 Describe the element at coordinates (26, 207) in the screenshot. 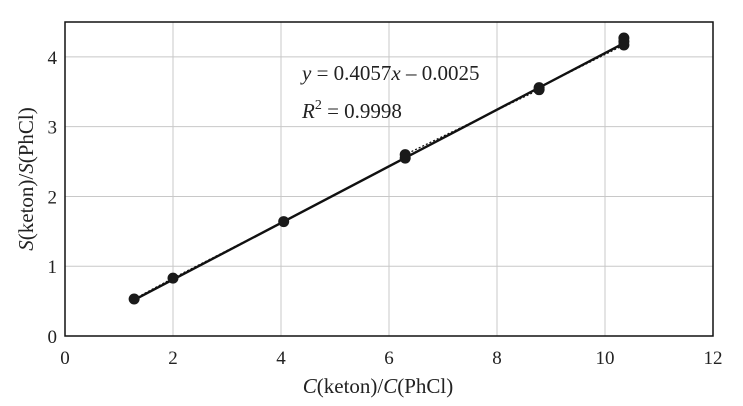

I see `y-axis-label-part1: (keton)/` at that location.